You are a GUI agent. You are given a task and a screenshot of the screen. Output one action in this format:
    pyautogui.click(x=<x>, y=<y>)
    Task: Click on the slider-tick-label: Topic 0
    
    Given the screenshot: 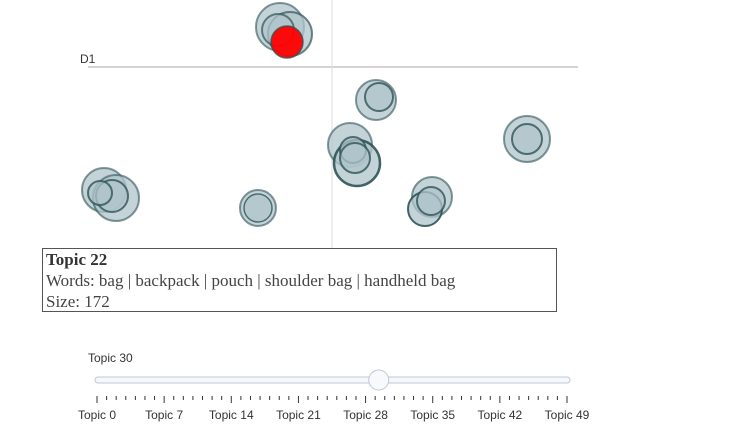 What is the action you would take?
    pyautogui.click(x=97, y=415)
    